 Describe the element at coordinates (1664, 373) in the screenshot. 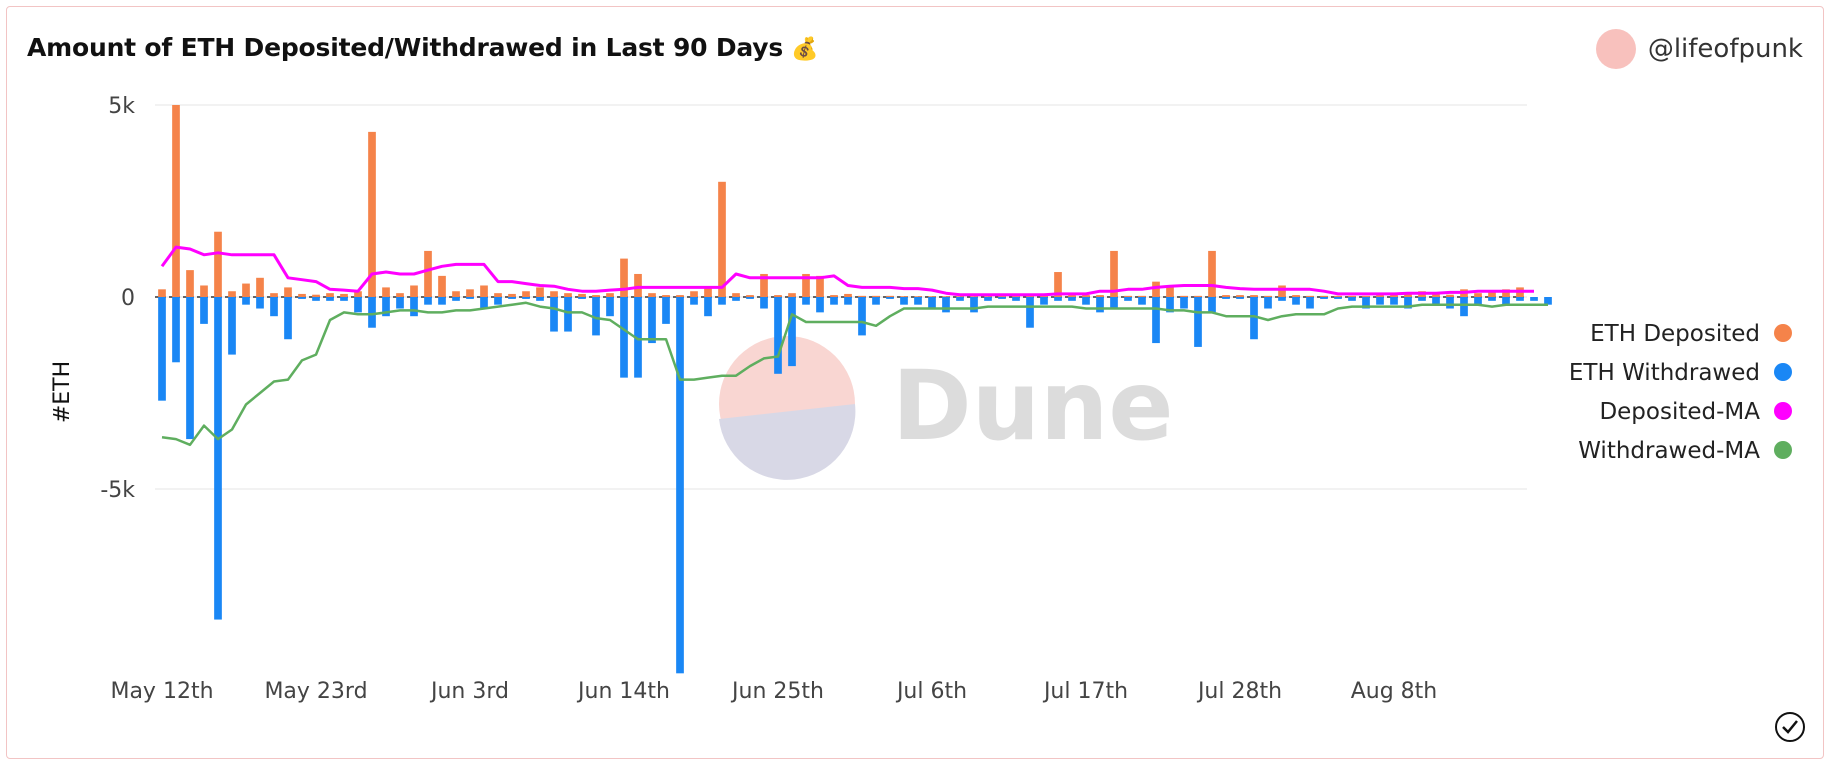

I see `legend-label: ETH Withdrawed` at that location.